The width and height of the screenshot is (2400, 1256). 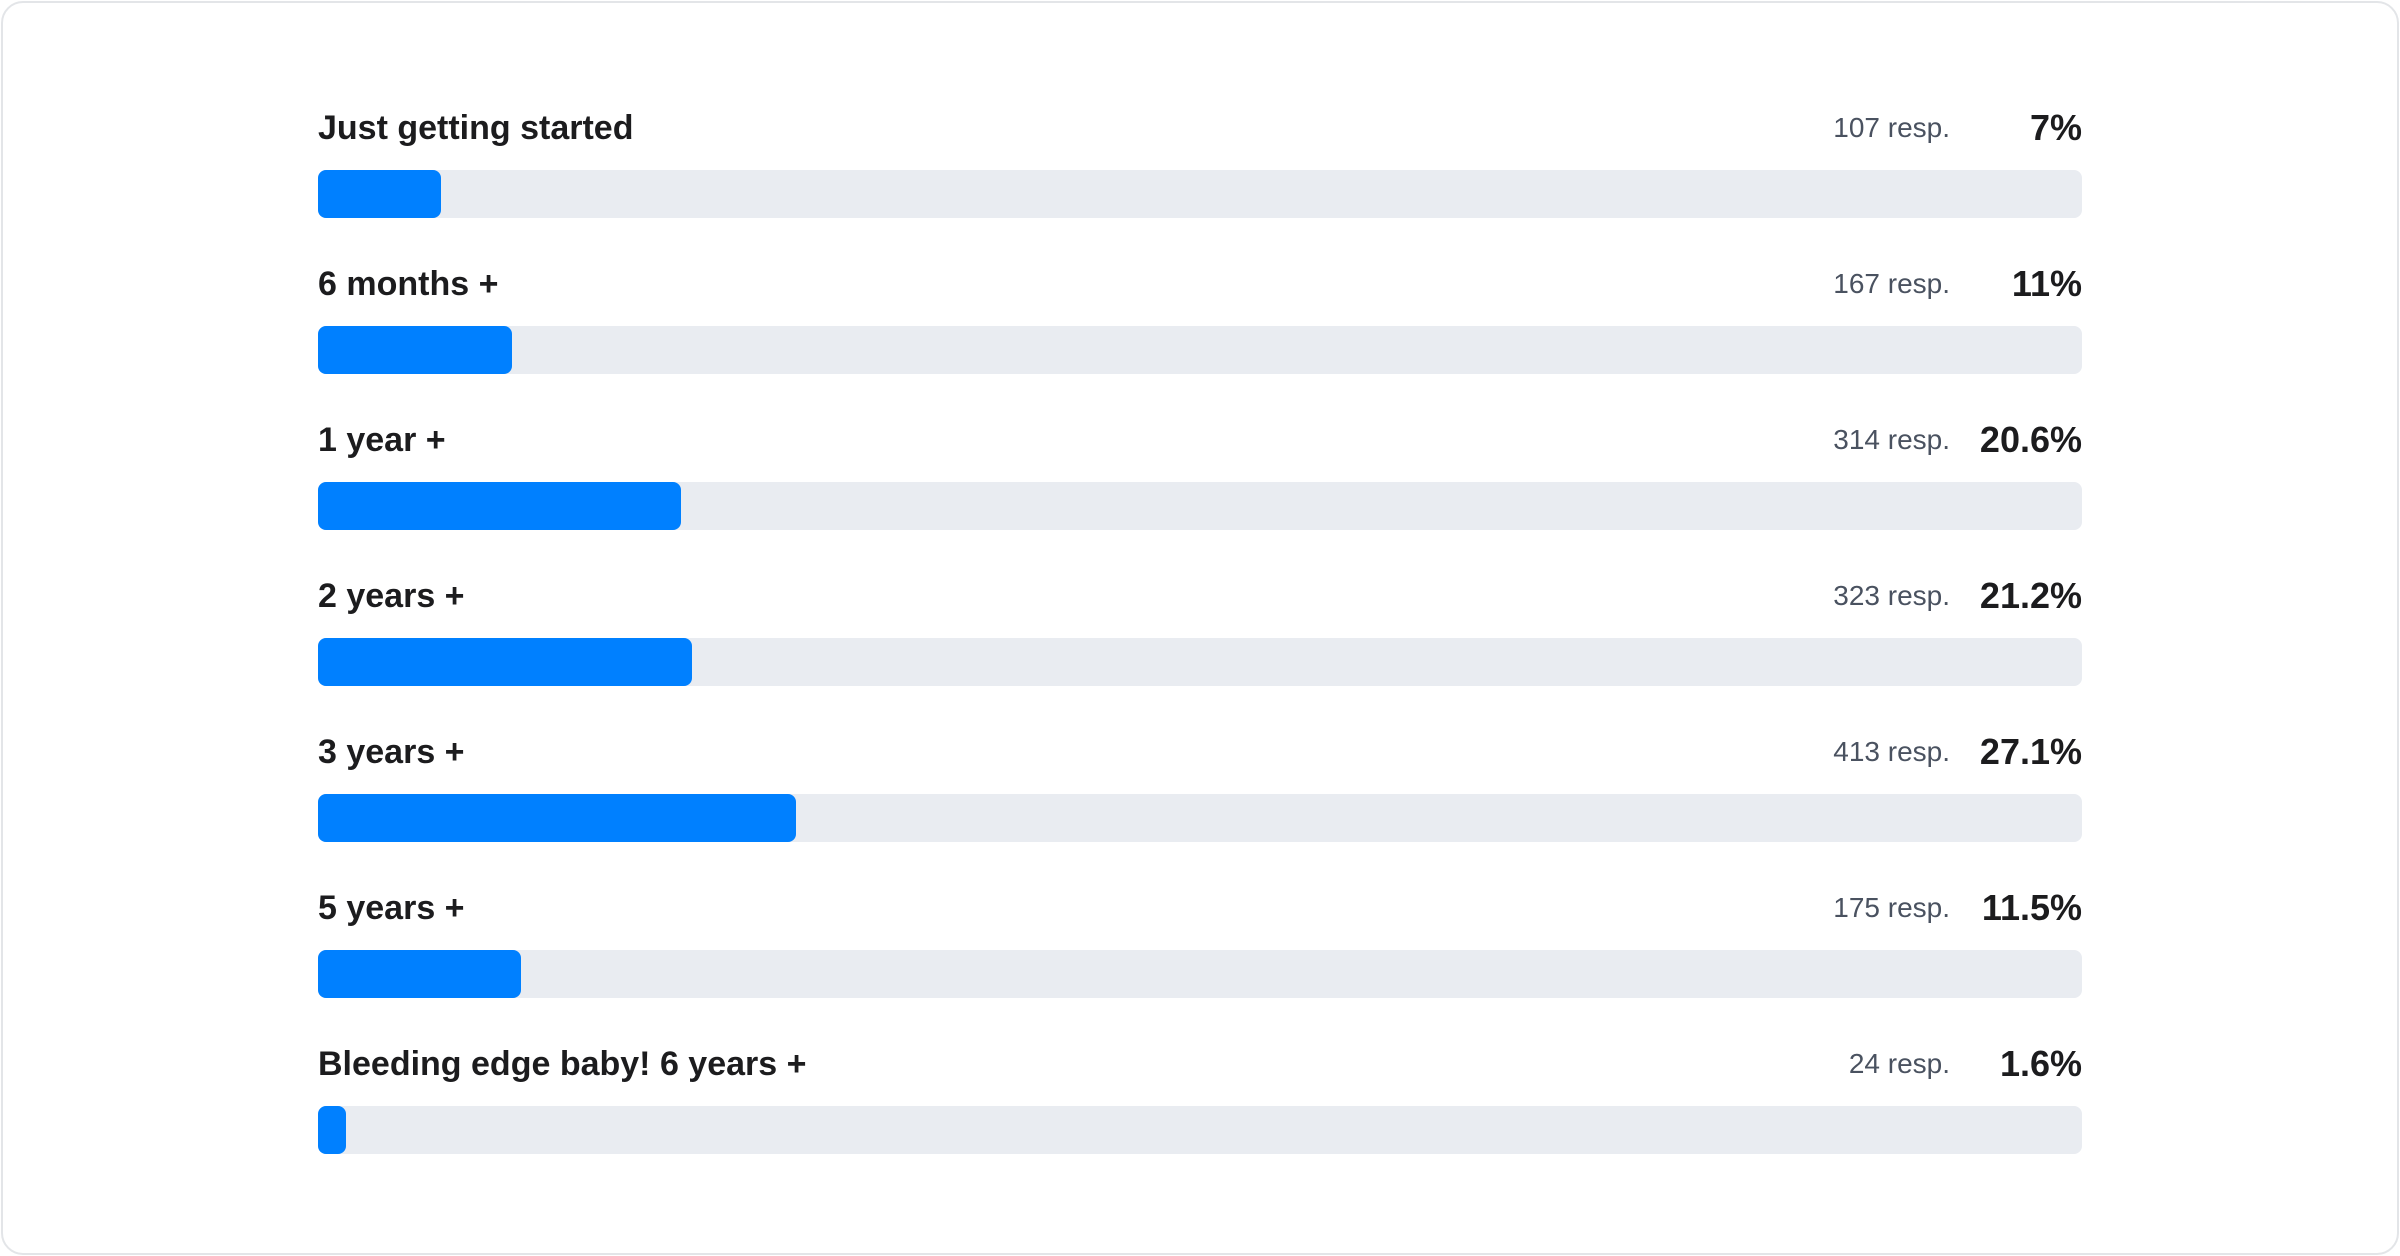 I want to click on result-row: 2 years + 323 resp. 21.2%, so click(x=1200, y=631).